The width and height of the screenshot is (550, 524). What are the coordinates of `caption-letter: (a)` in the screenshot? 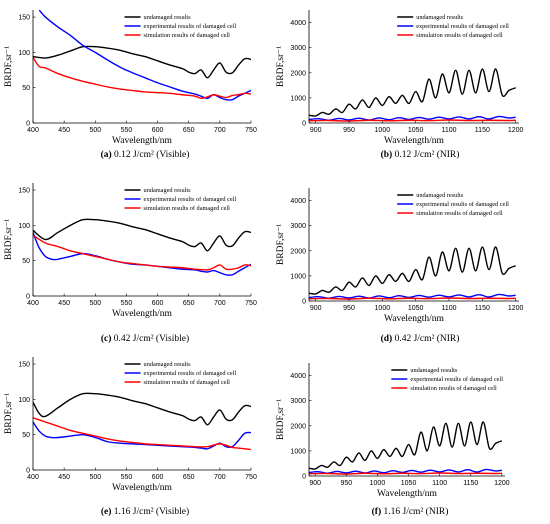 It's located at (106, 154).